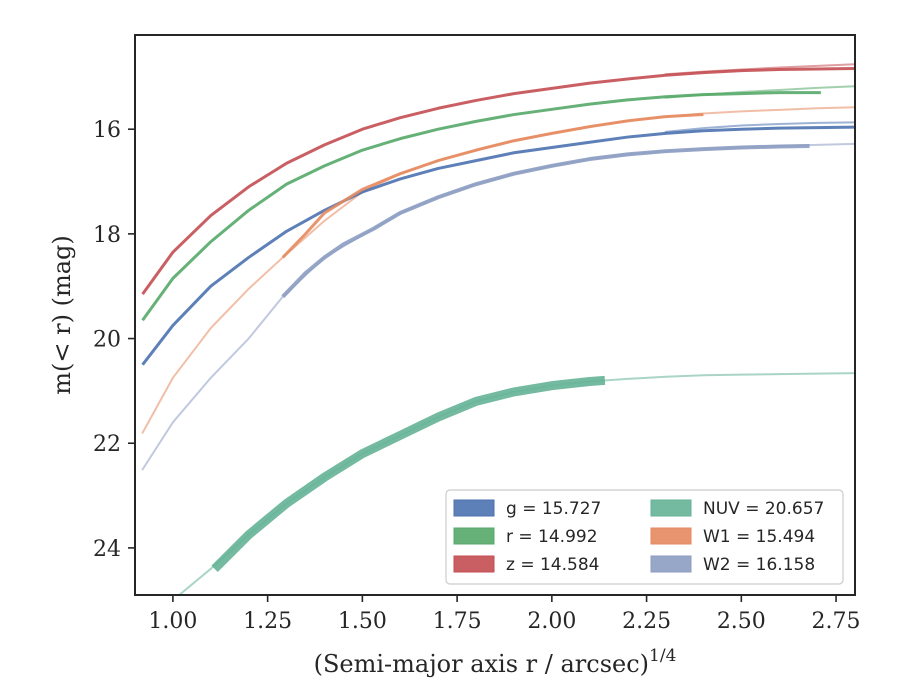  Describe the element at coordinates (107, 235) in the screenshot. I see `y-tick-label: 18` at that location.